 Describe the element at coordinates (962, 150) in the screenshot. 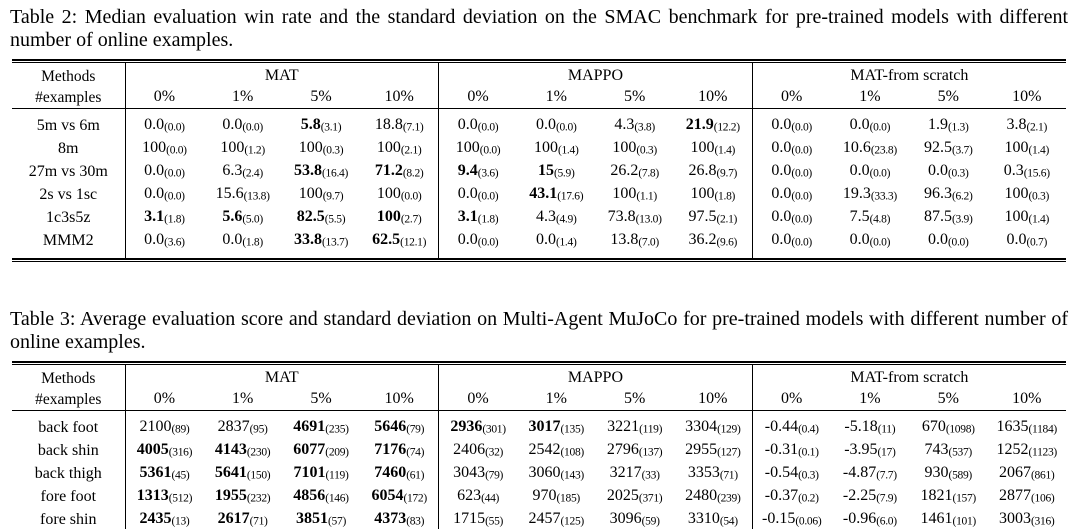

I see `cell-std-deviation: (3.7)` at that location.